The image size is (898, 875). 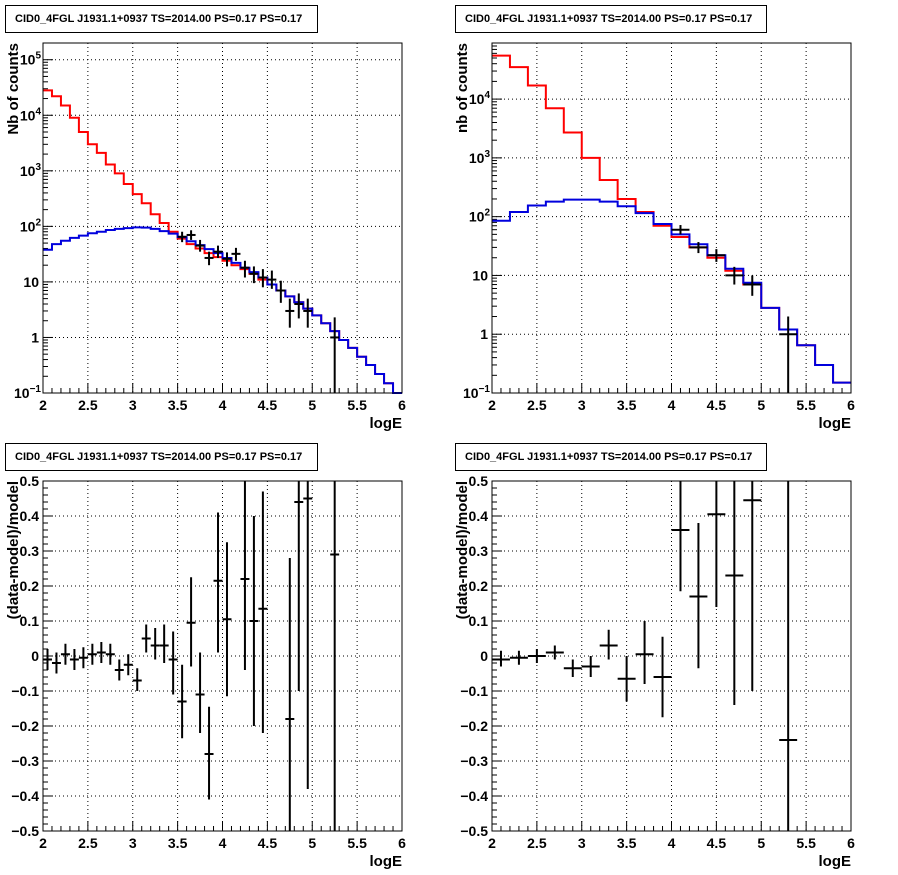 What do you see at coordinates (31, 170) in the screenshot?
I see `y-tick-label: 10³` at bounding box center [31, 170].